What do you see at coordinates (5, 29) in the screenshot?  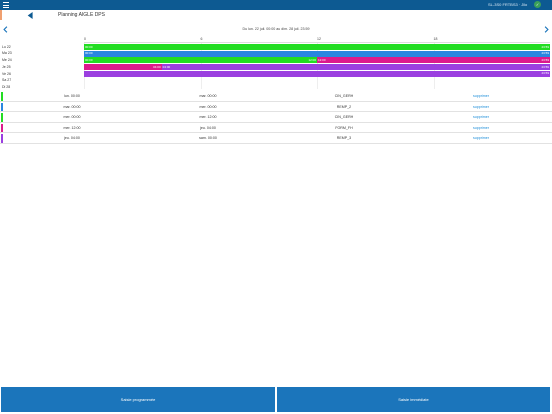 I see `previous-week-icon` at bounding box center [5, 29].